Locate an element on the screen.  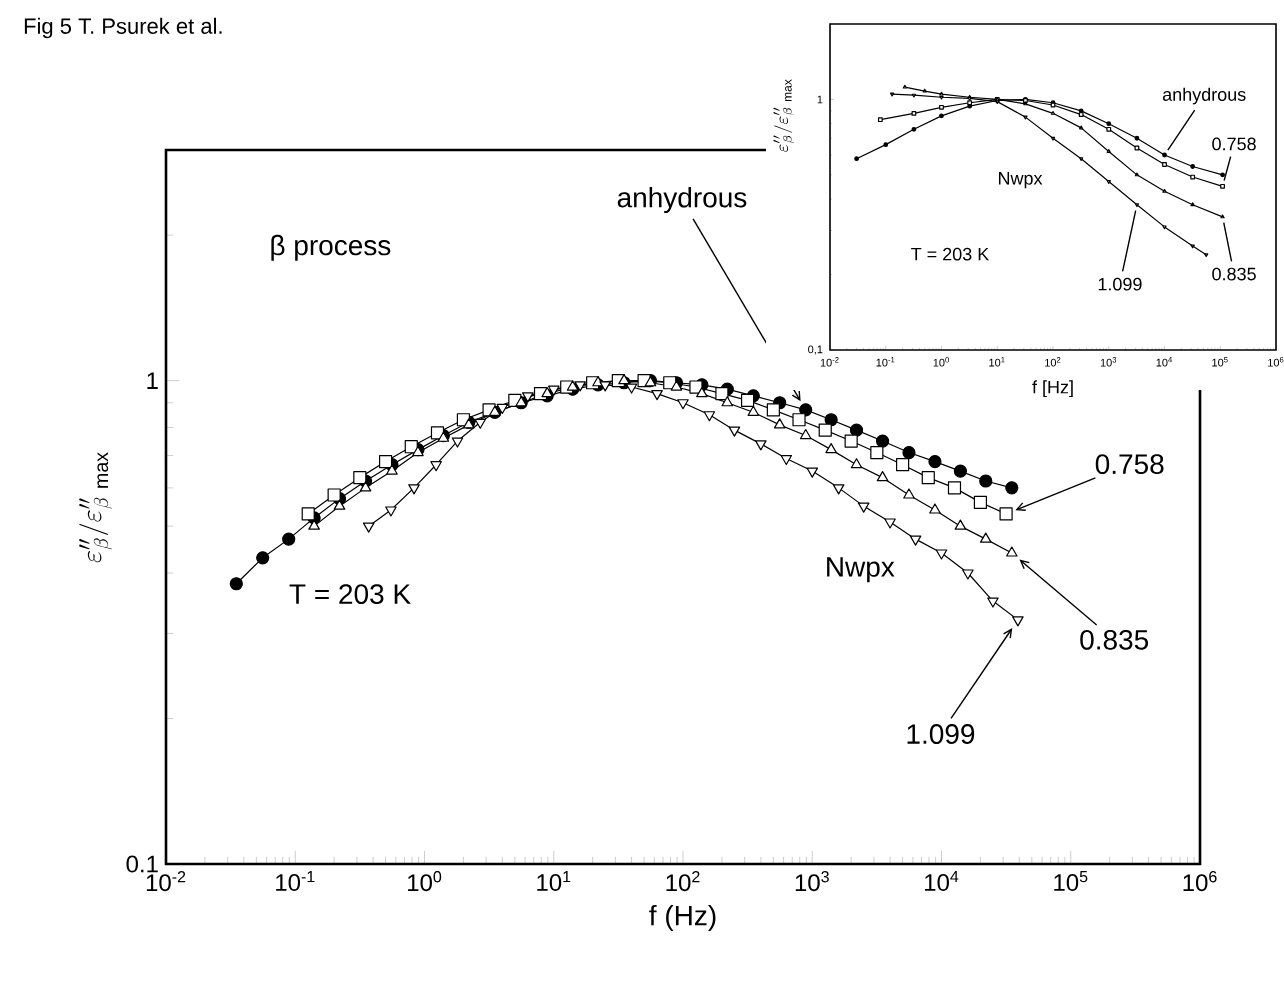
x-tick-label: 10$^{3}$ is located at coordinates (812, 881).